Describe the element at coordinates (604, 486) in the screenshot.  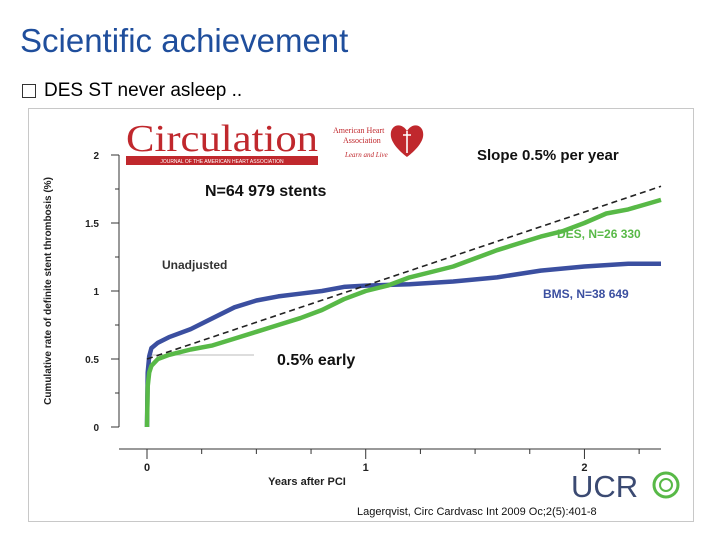
I see `ucr-wordmark: UCR` at that location.